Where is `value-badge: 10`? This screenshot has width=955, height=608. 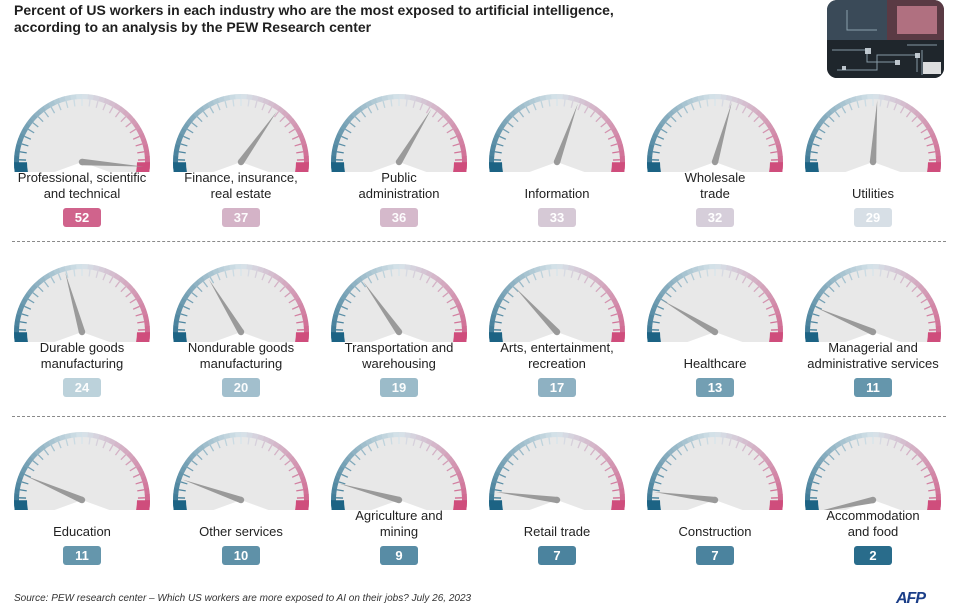 value-badge: 10 is located at coordinates (241, 555).